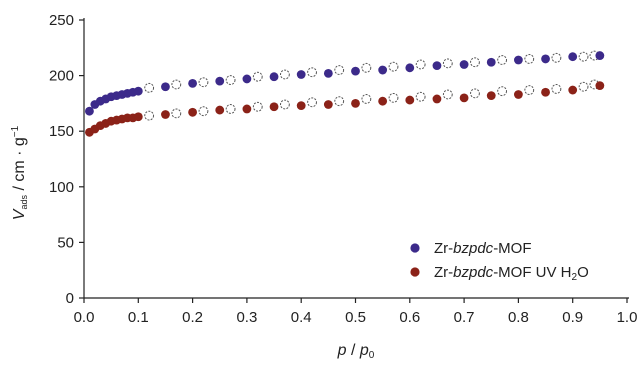  I want to click on x-tick-label: 0.2, so click(192, 317).